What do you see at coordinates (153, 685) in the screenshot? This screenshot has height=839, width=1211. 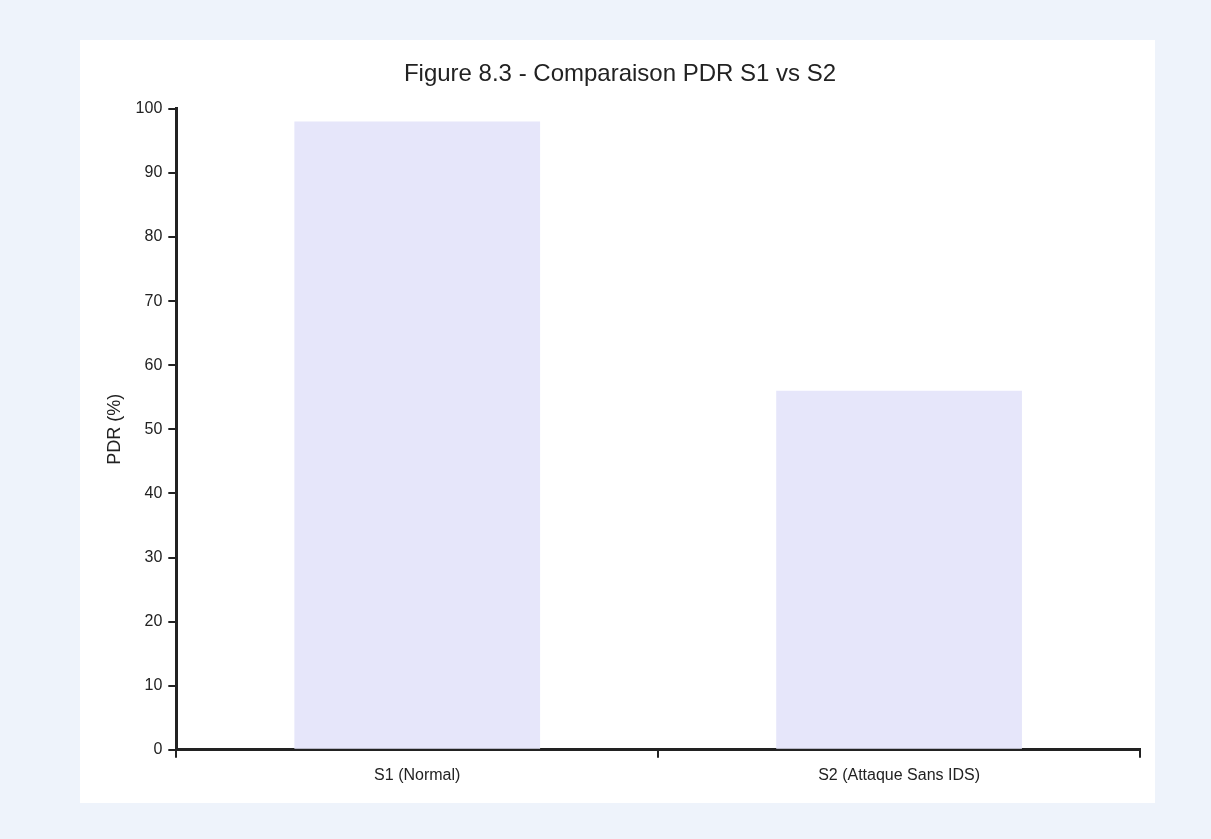 I see `y-tick-label: 10` at bounding box center [153, 685].